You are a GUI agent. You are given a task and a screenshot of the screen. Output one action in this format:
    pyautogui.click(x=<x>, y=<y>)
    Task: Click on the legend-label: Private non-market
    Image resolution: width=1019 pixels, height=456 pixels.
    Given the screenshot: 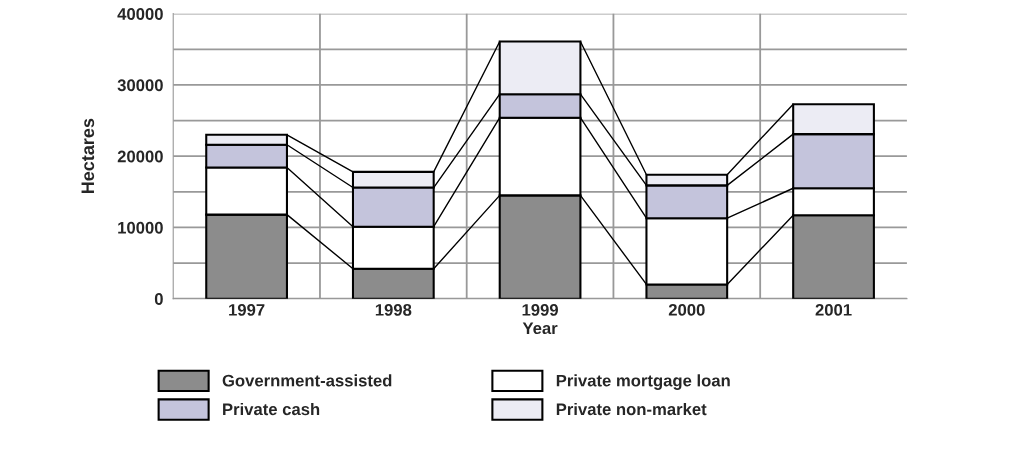 What is the action you would take?
    pyautogui.click(x=631, y=409)
    